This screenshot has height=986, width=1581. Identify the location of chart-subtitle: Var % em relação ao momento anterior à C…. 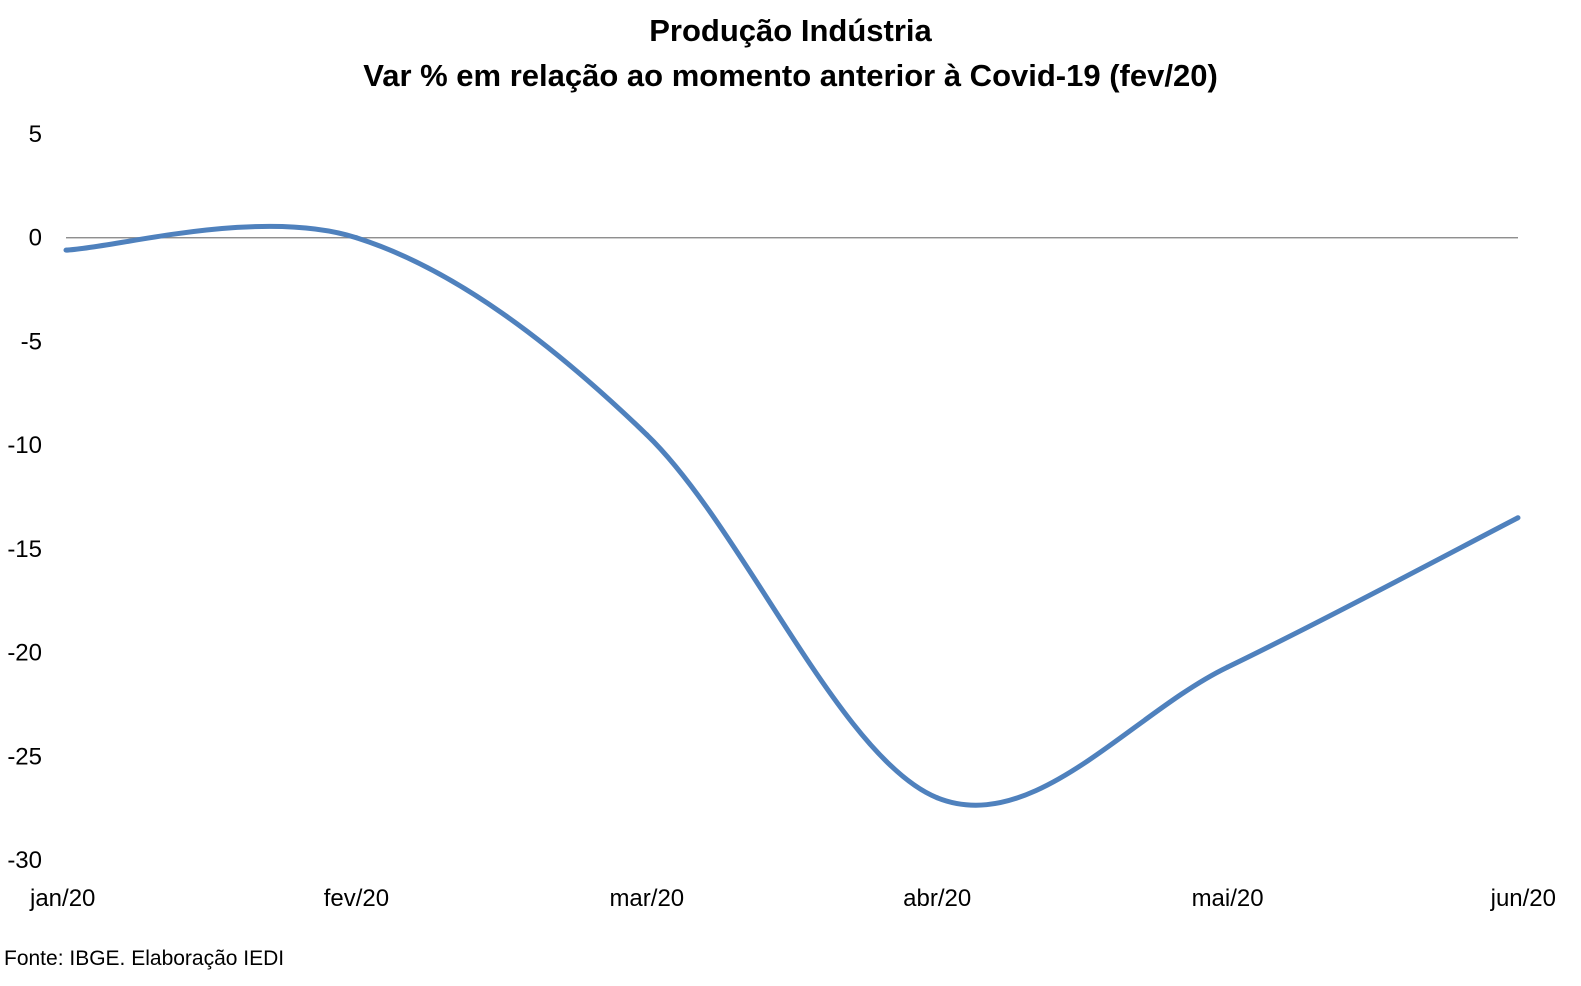
(790, 75).